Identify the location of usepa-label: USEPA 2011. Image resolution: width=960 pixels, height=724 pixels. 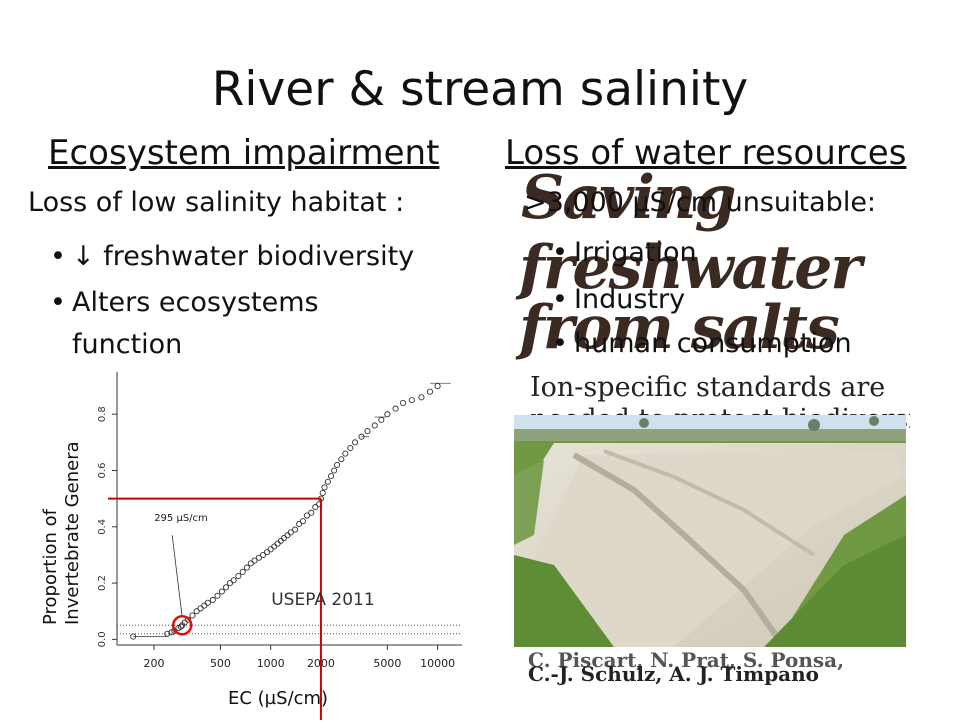
(322, 600).